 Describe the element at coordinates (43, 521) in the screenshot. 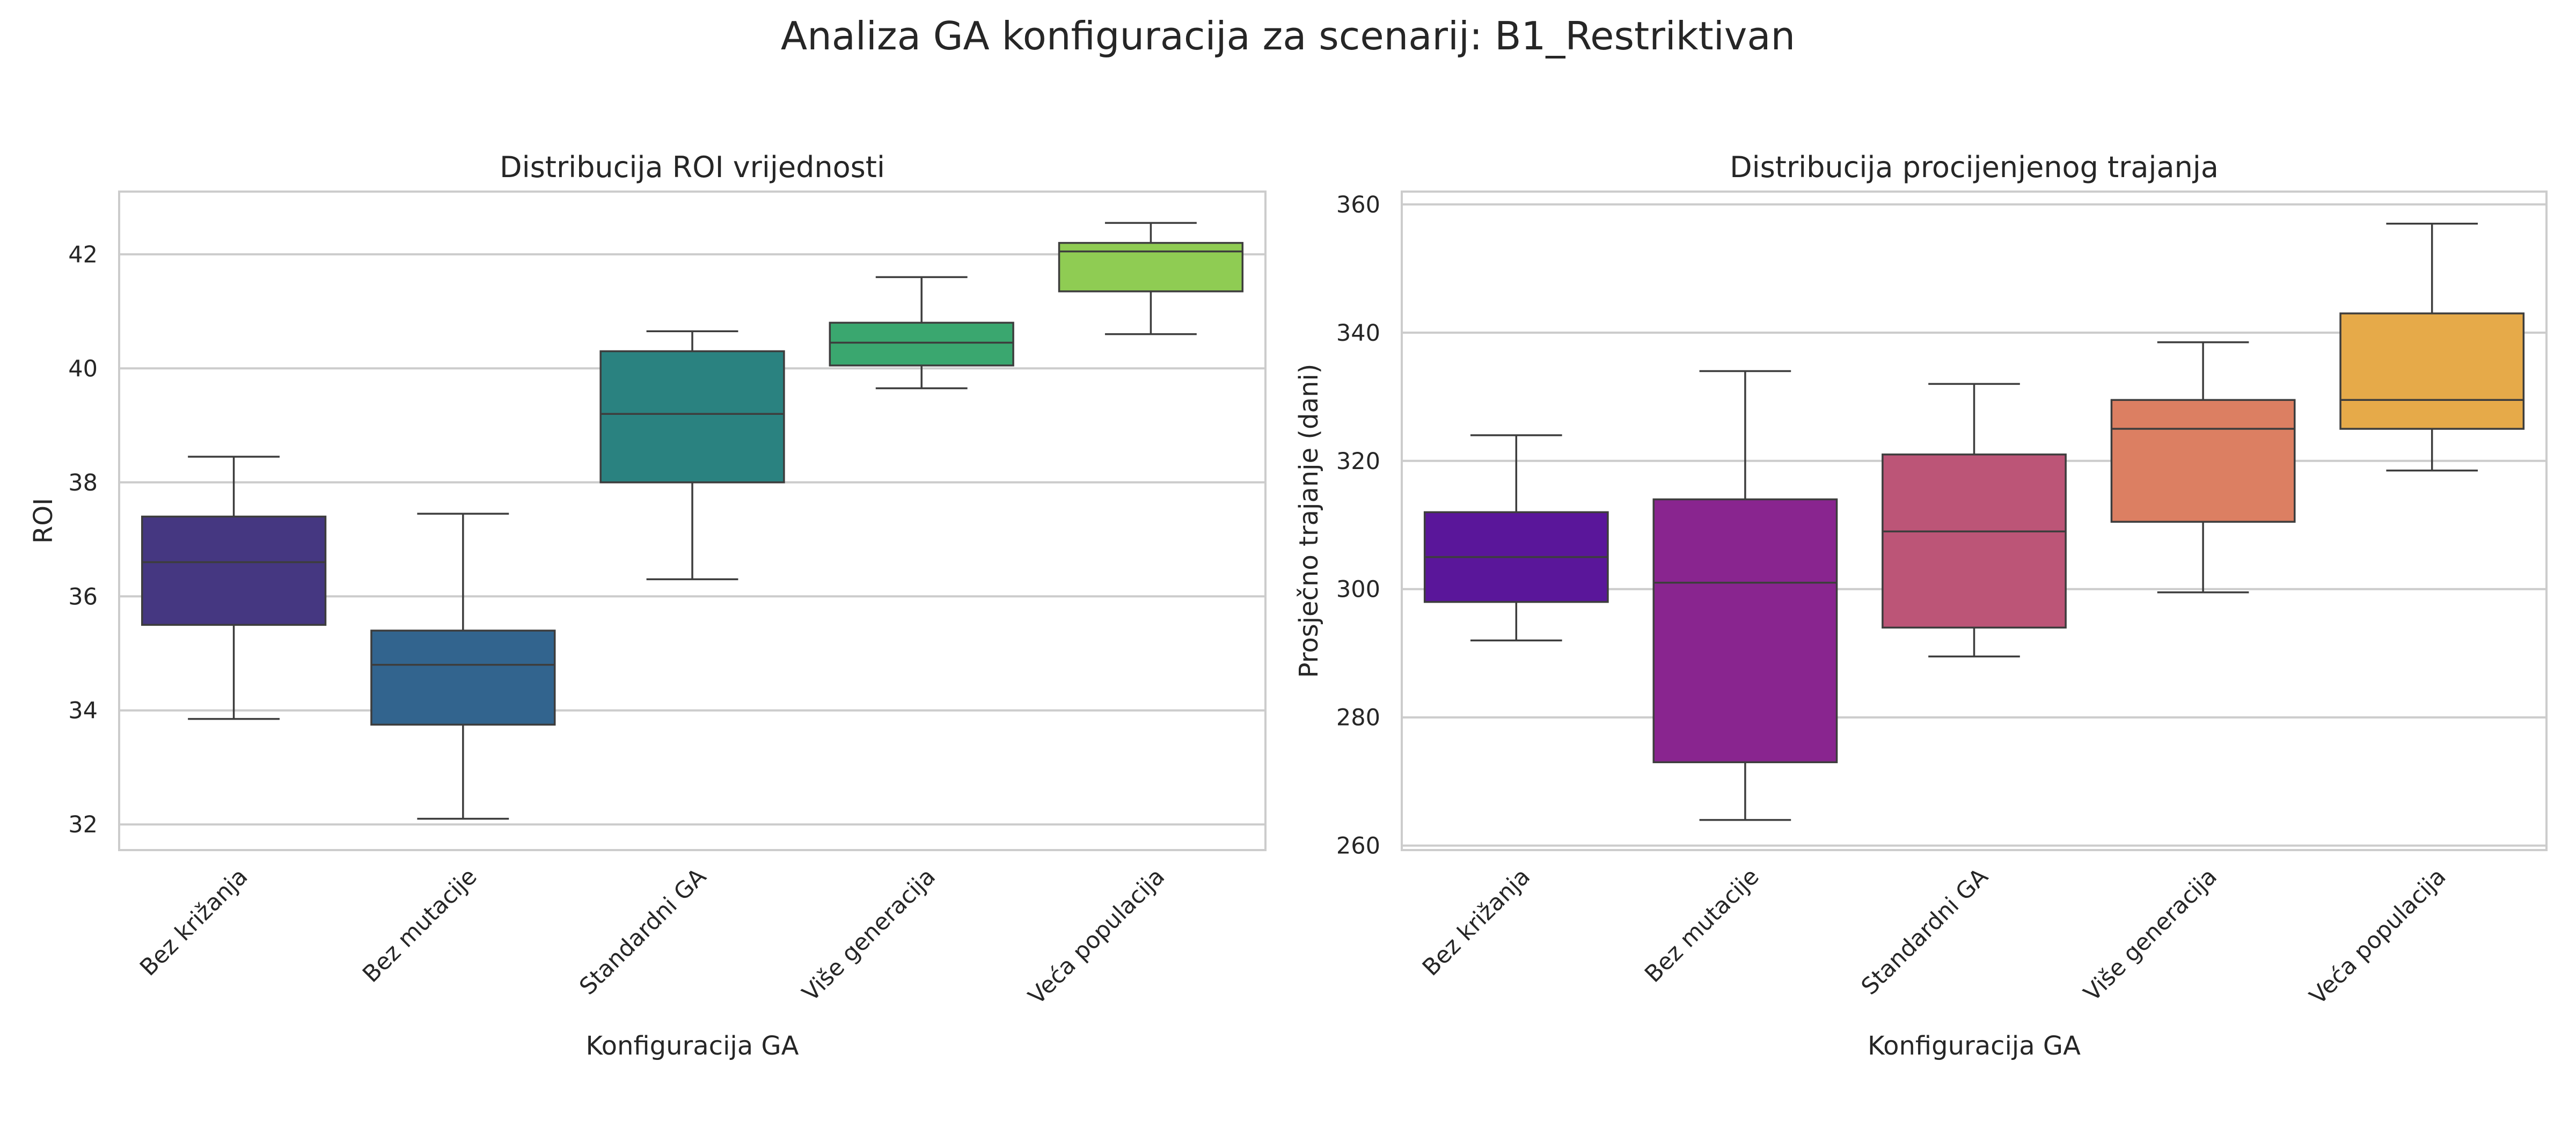

I see `roi-yaxis-label: ROI` at that location.